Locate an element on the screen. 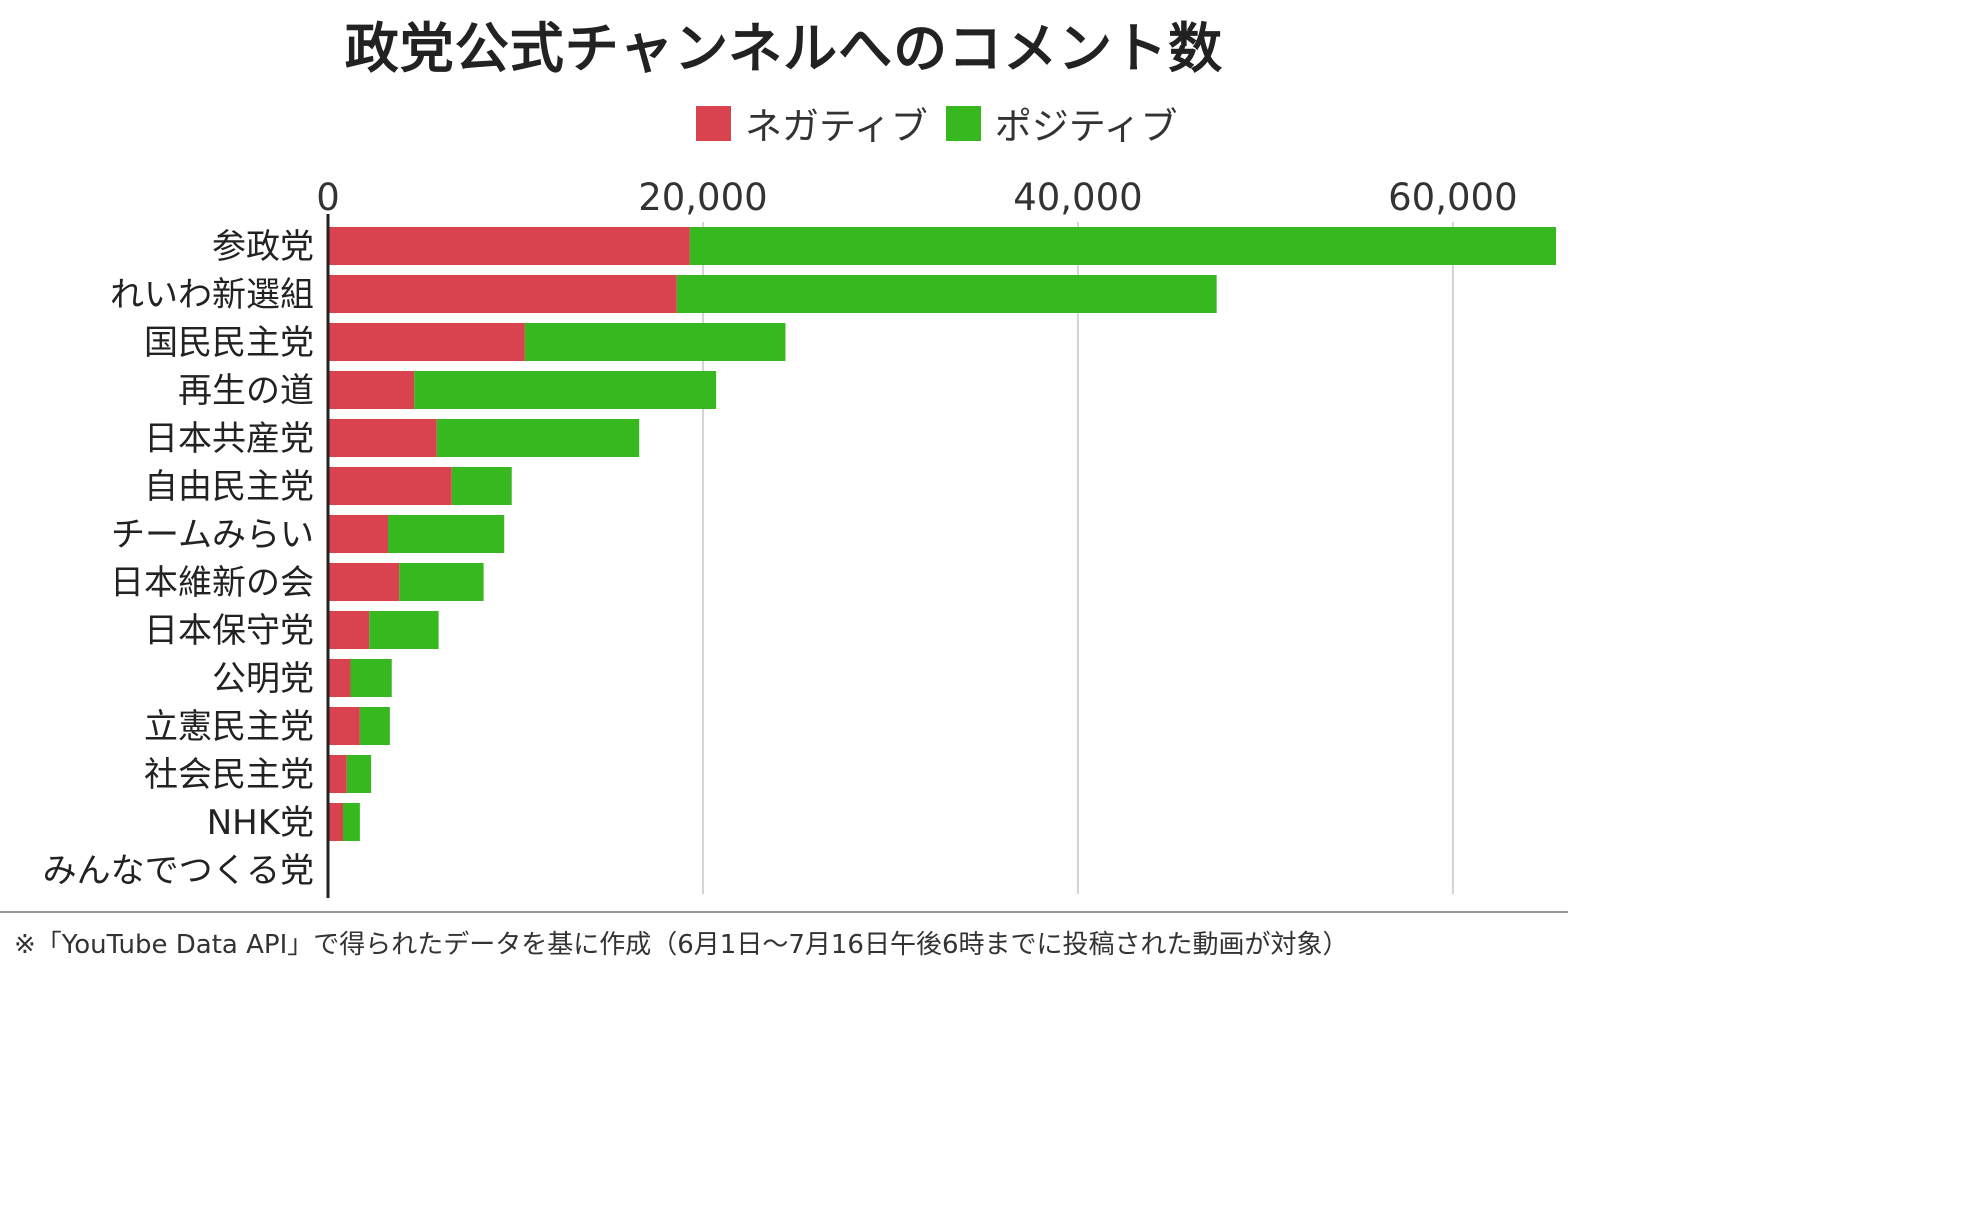 The image size is (1980, 1224). legend-item-negative: ネガティブ is located at coordinates (812, 123).